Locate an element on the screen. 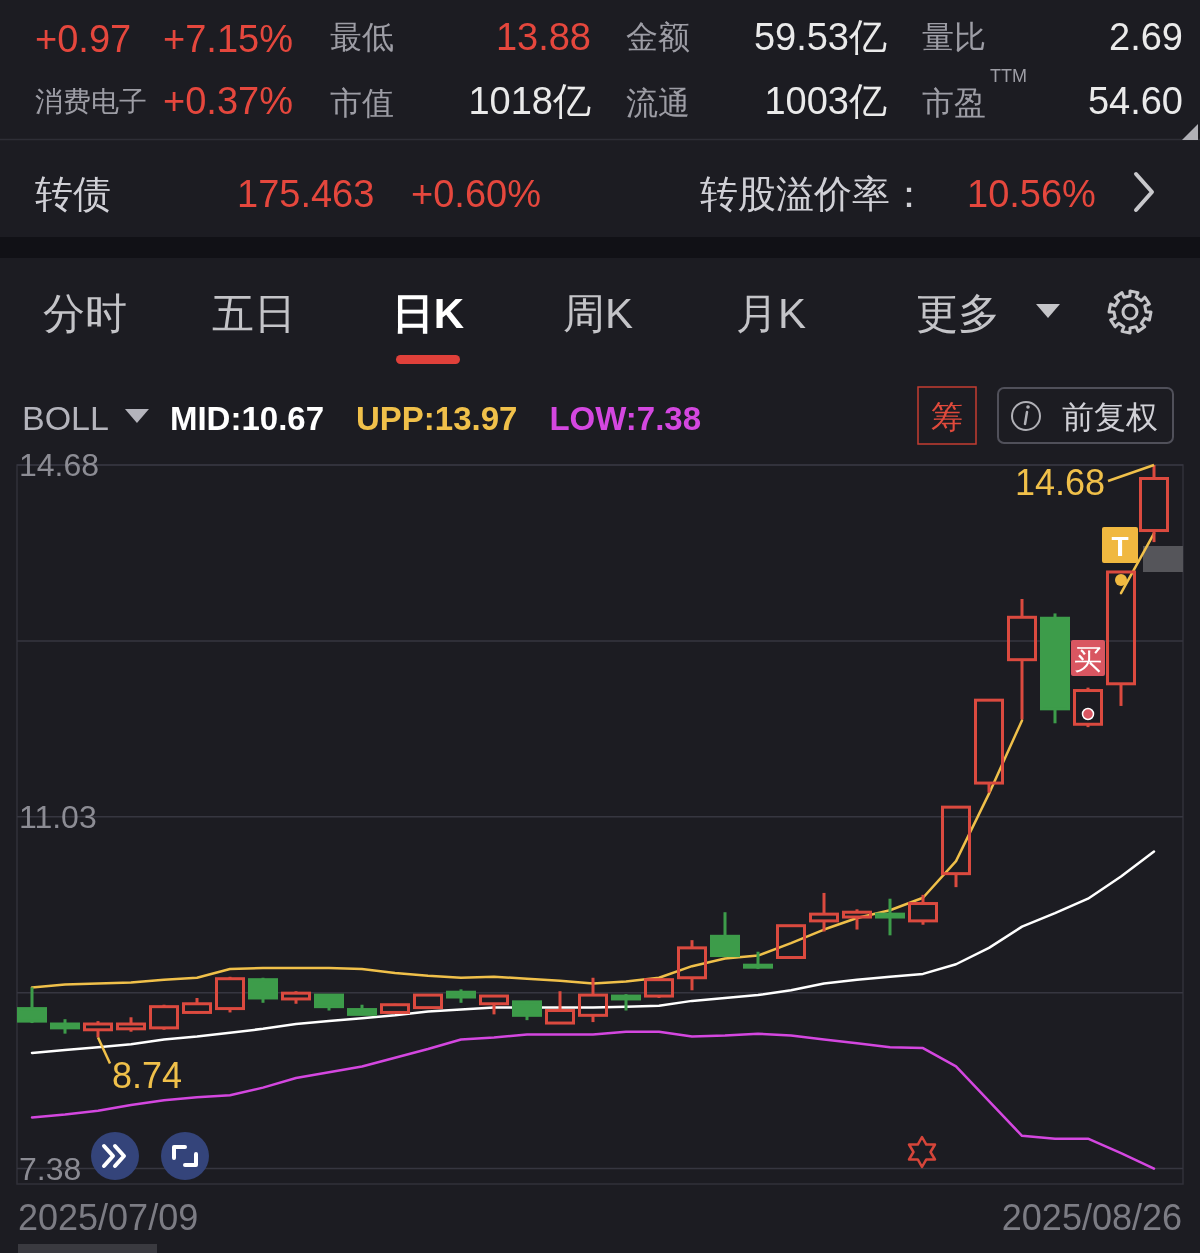 This screenshot has width=1200, height=1253. text: 消费电子 is located at coordinates (91, 101).